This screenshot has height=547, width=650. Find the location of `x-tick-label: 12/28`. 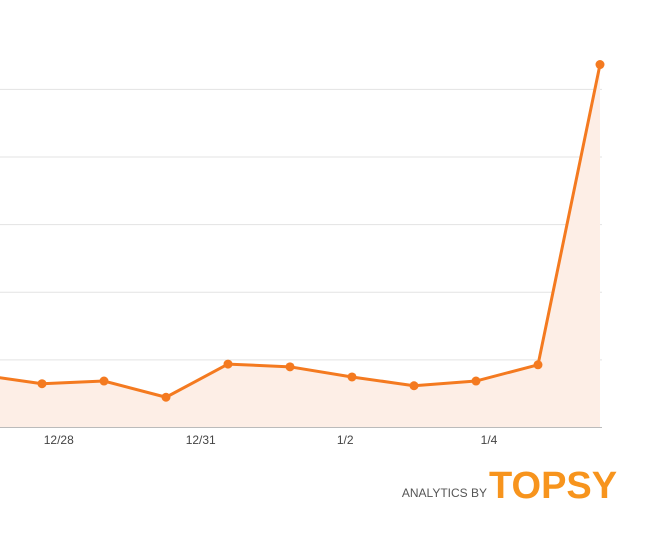

x-tick-label: 12/28 is located at coordinates (59, 440).